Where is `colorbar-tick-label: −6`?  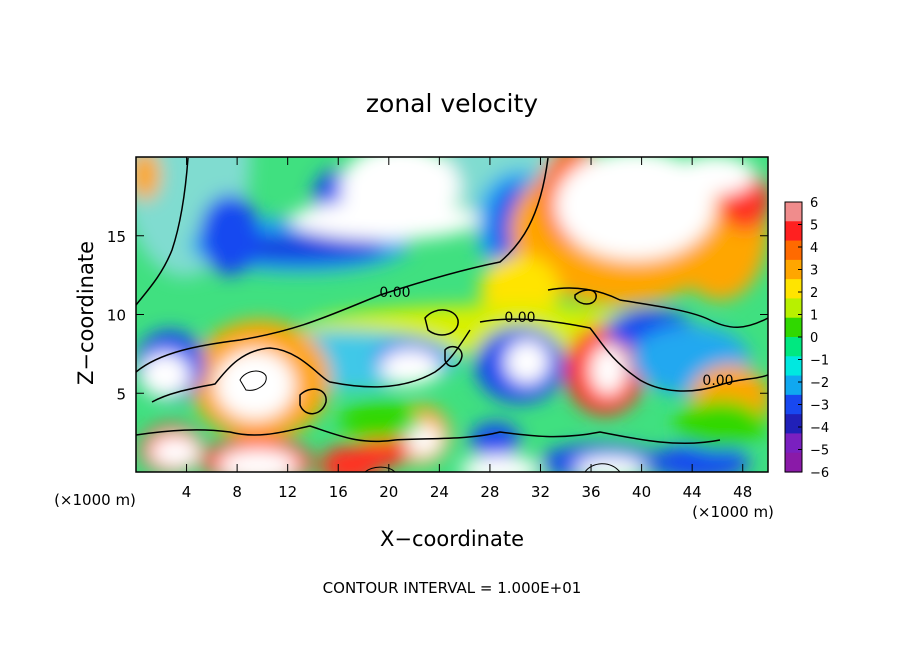 colorbar-tick-label: −6 is located at coordinates (819, 473).